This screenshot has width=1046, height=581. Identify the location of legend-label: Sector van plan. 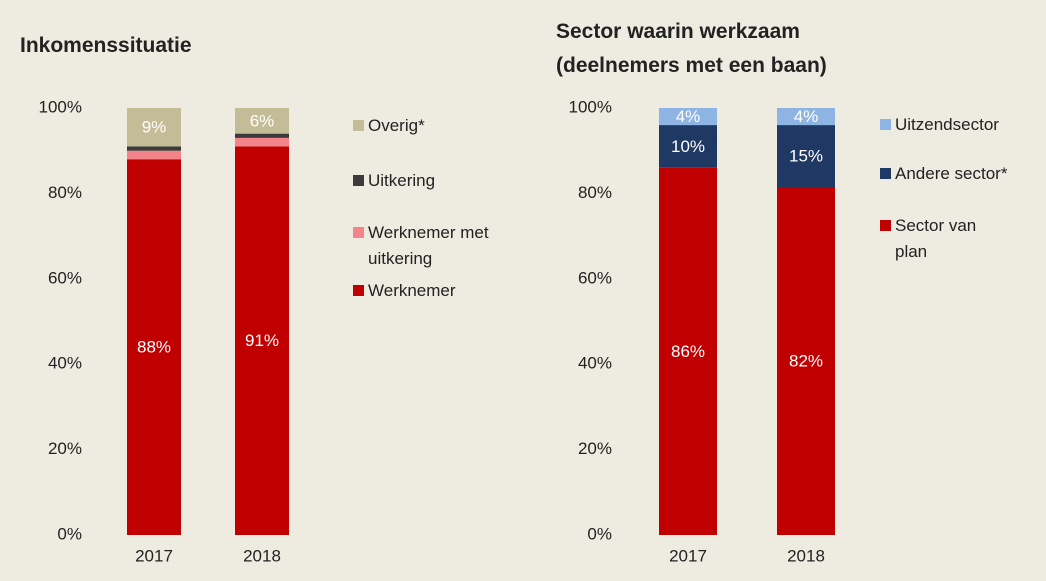
(936, 238).